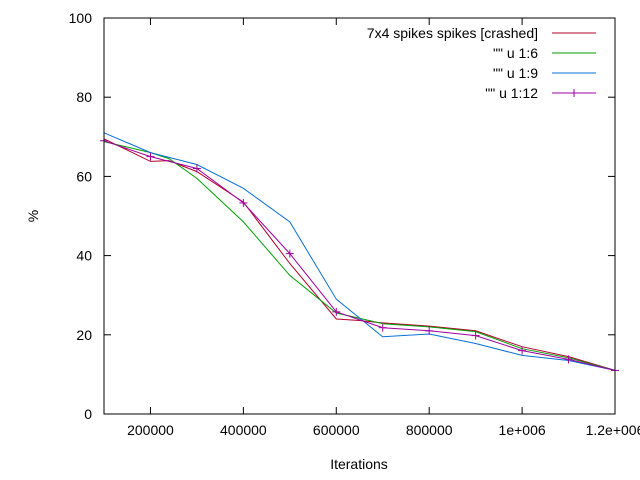 The width and height of the screenshot is (640, 480). What do you see at coordinates (84, 97) in the screenshot?
I see `y-tick-label: 80` at bounding box center [84, 97].